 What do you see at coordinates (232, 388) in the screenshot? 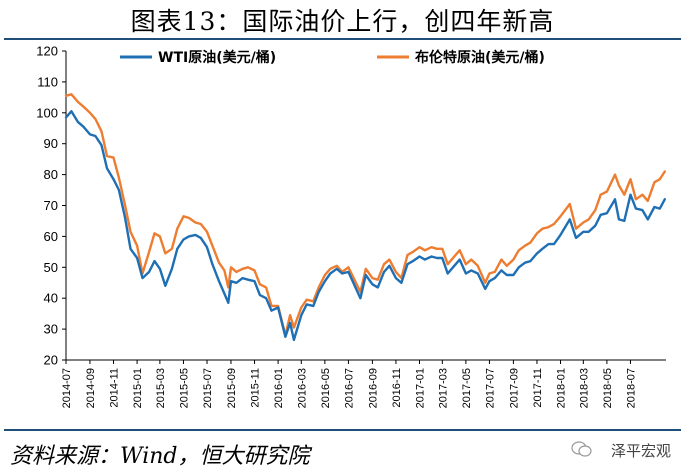
I see `x-tick-label: 2015-09` at bounding box center [232, 388].